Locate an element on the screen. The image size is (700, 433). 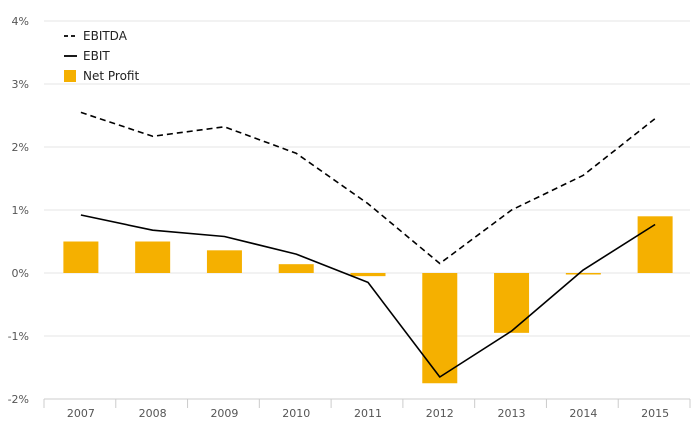
bar-net-profit-2009 is located at coordinates (224, 261).